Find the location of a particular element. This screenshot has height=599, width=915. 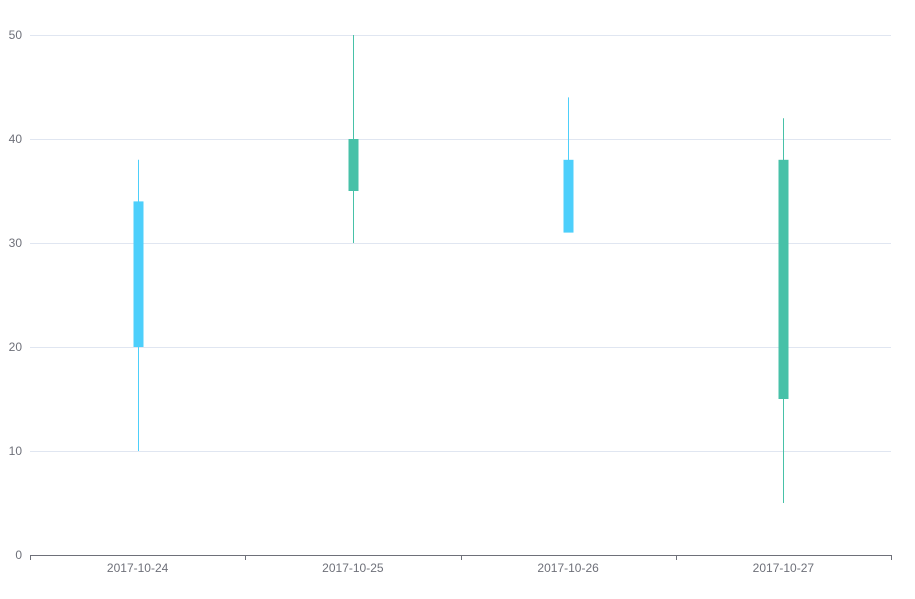

y-tick-label: 40 is located at coordinates (16, 139).